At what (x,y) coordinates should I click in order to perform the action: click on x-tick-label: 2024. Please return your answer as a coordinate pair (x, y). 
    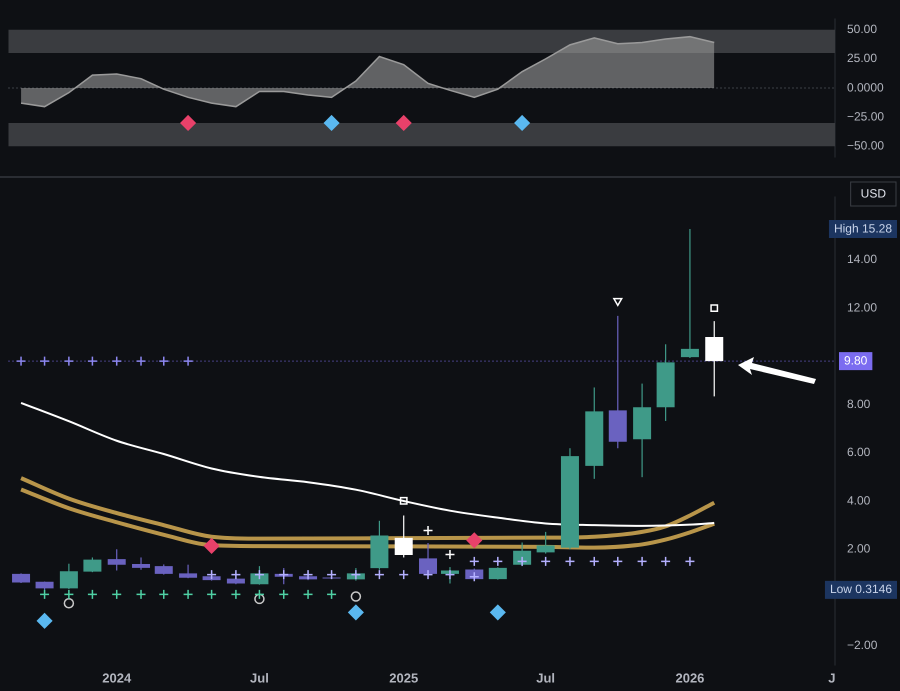
    Looking at the image, I should click on (117, 678).